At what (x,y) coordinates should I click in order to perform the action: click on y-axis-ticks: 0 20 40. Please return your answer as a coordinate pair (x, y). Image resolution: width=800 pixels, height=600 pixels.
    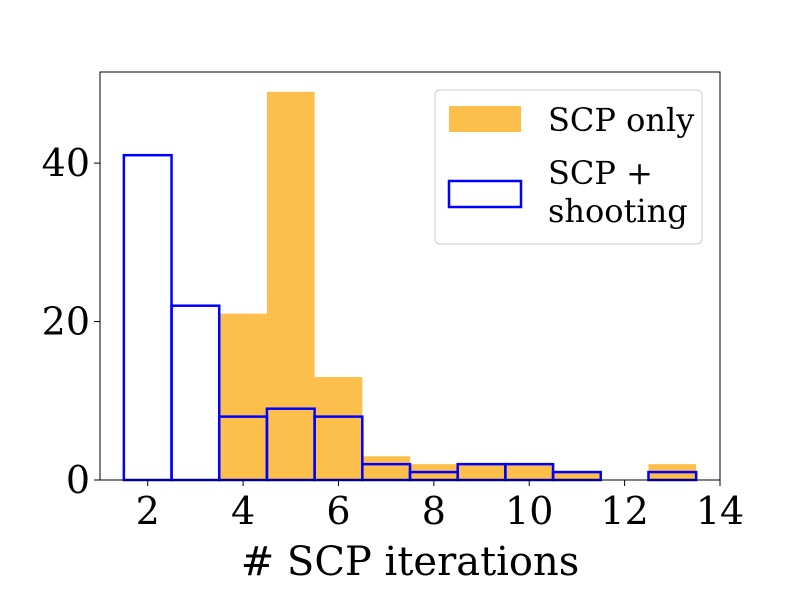
    Looking at the image, I should click on (71, 321).